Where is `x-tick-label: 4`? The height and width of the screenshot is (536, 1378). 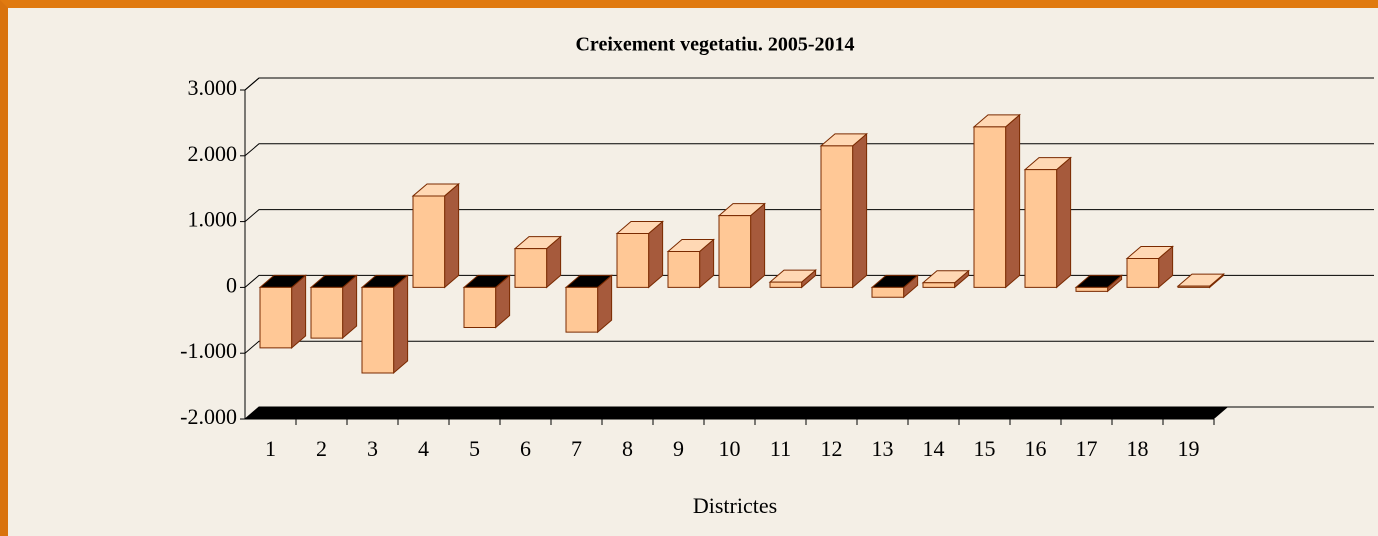 x-tick-label: 4 is located at coordinates (423, 448).